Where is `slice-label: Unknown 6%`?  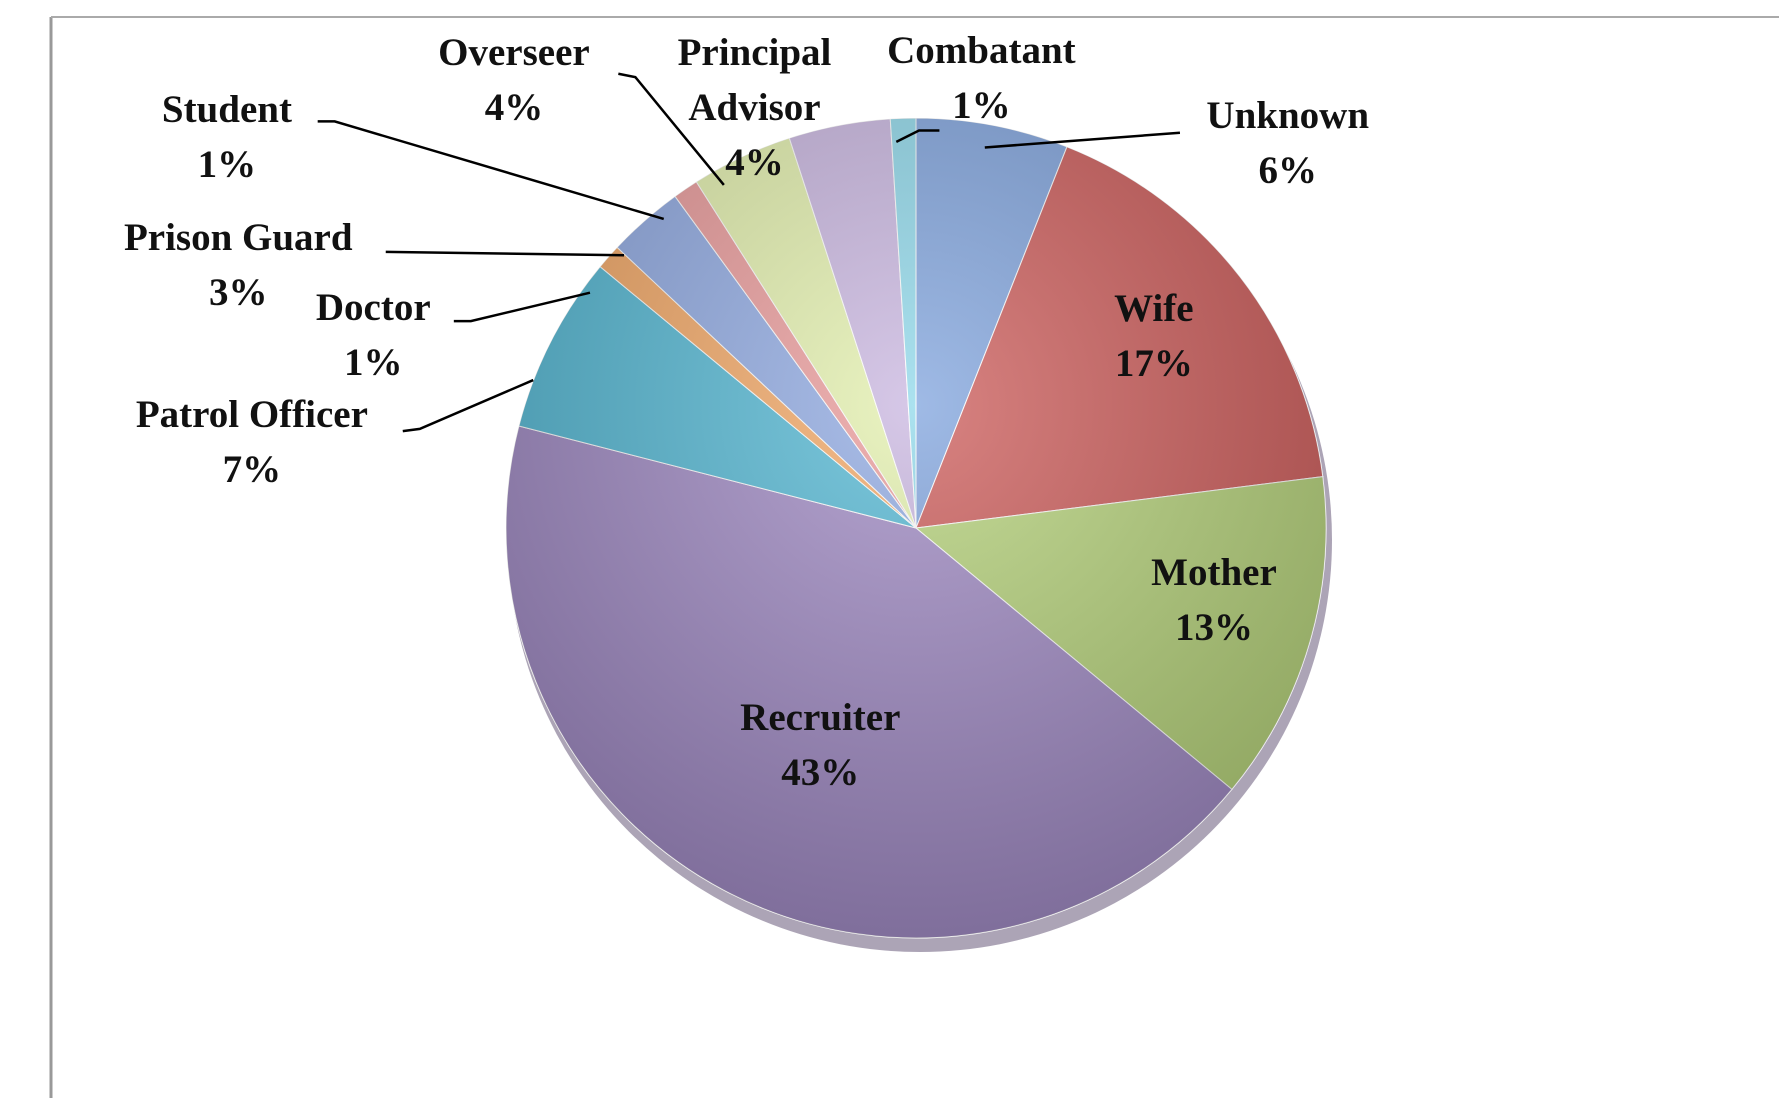
slice-label: Unknown 6% is located at coordinates (1287, 143).